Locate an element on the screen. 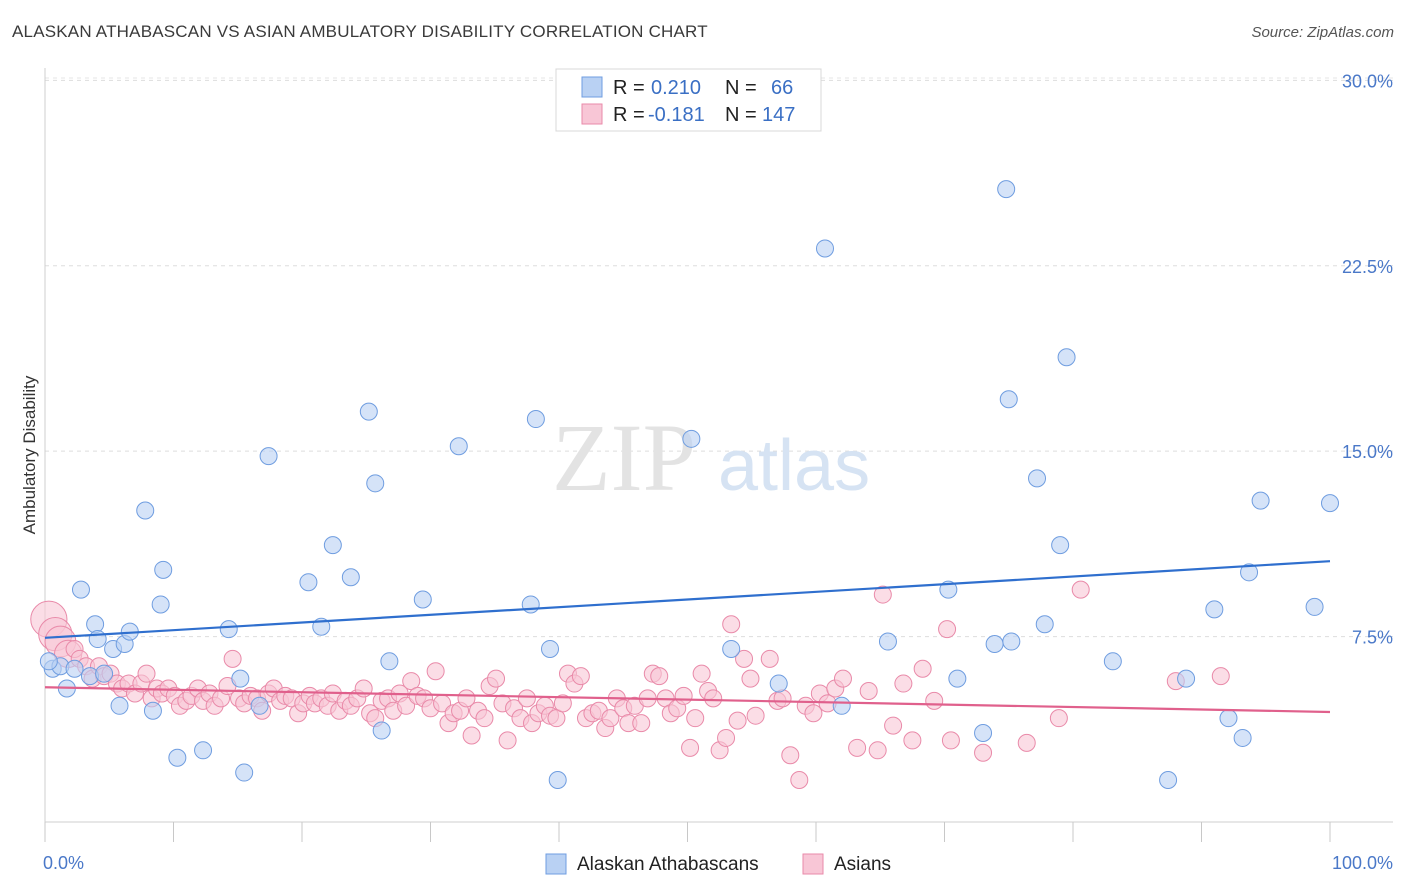 Image resolution: width=1406 pixels, height=892 pixels. bottom-legend-label-pink: Asians is located at coordinates (862, 864).